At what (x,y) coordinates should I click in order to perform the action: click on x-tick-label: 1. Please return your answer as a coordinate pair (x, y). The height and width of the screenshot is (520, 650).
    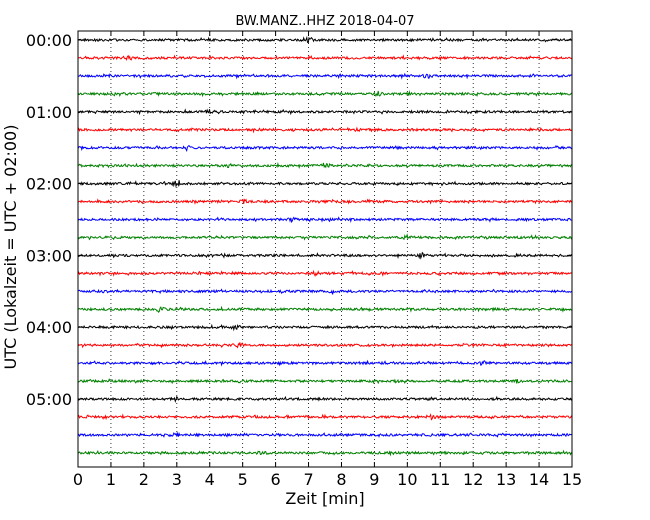
    Looking at the image, I should click on (111, 479).